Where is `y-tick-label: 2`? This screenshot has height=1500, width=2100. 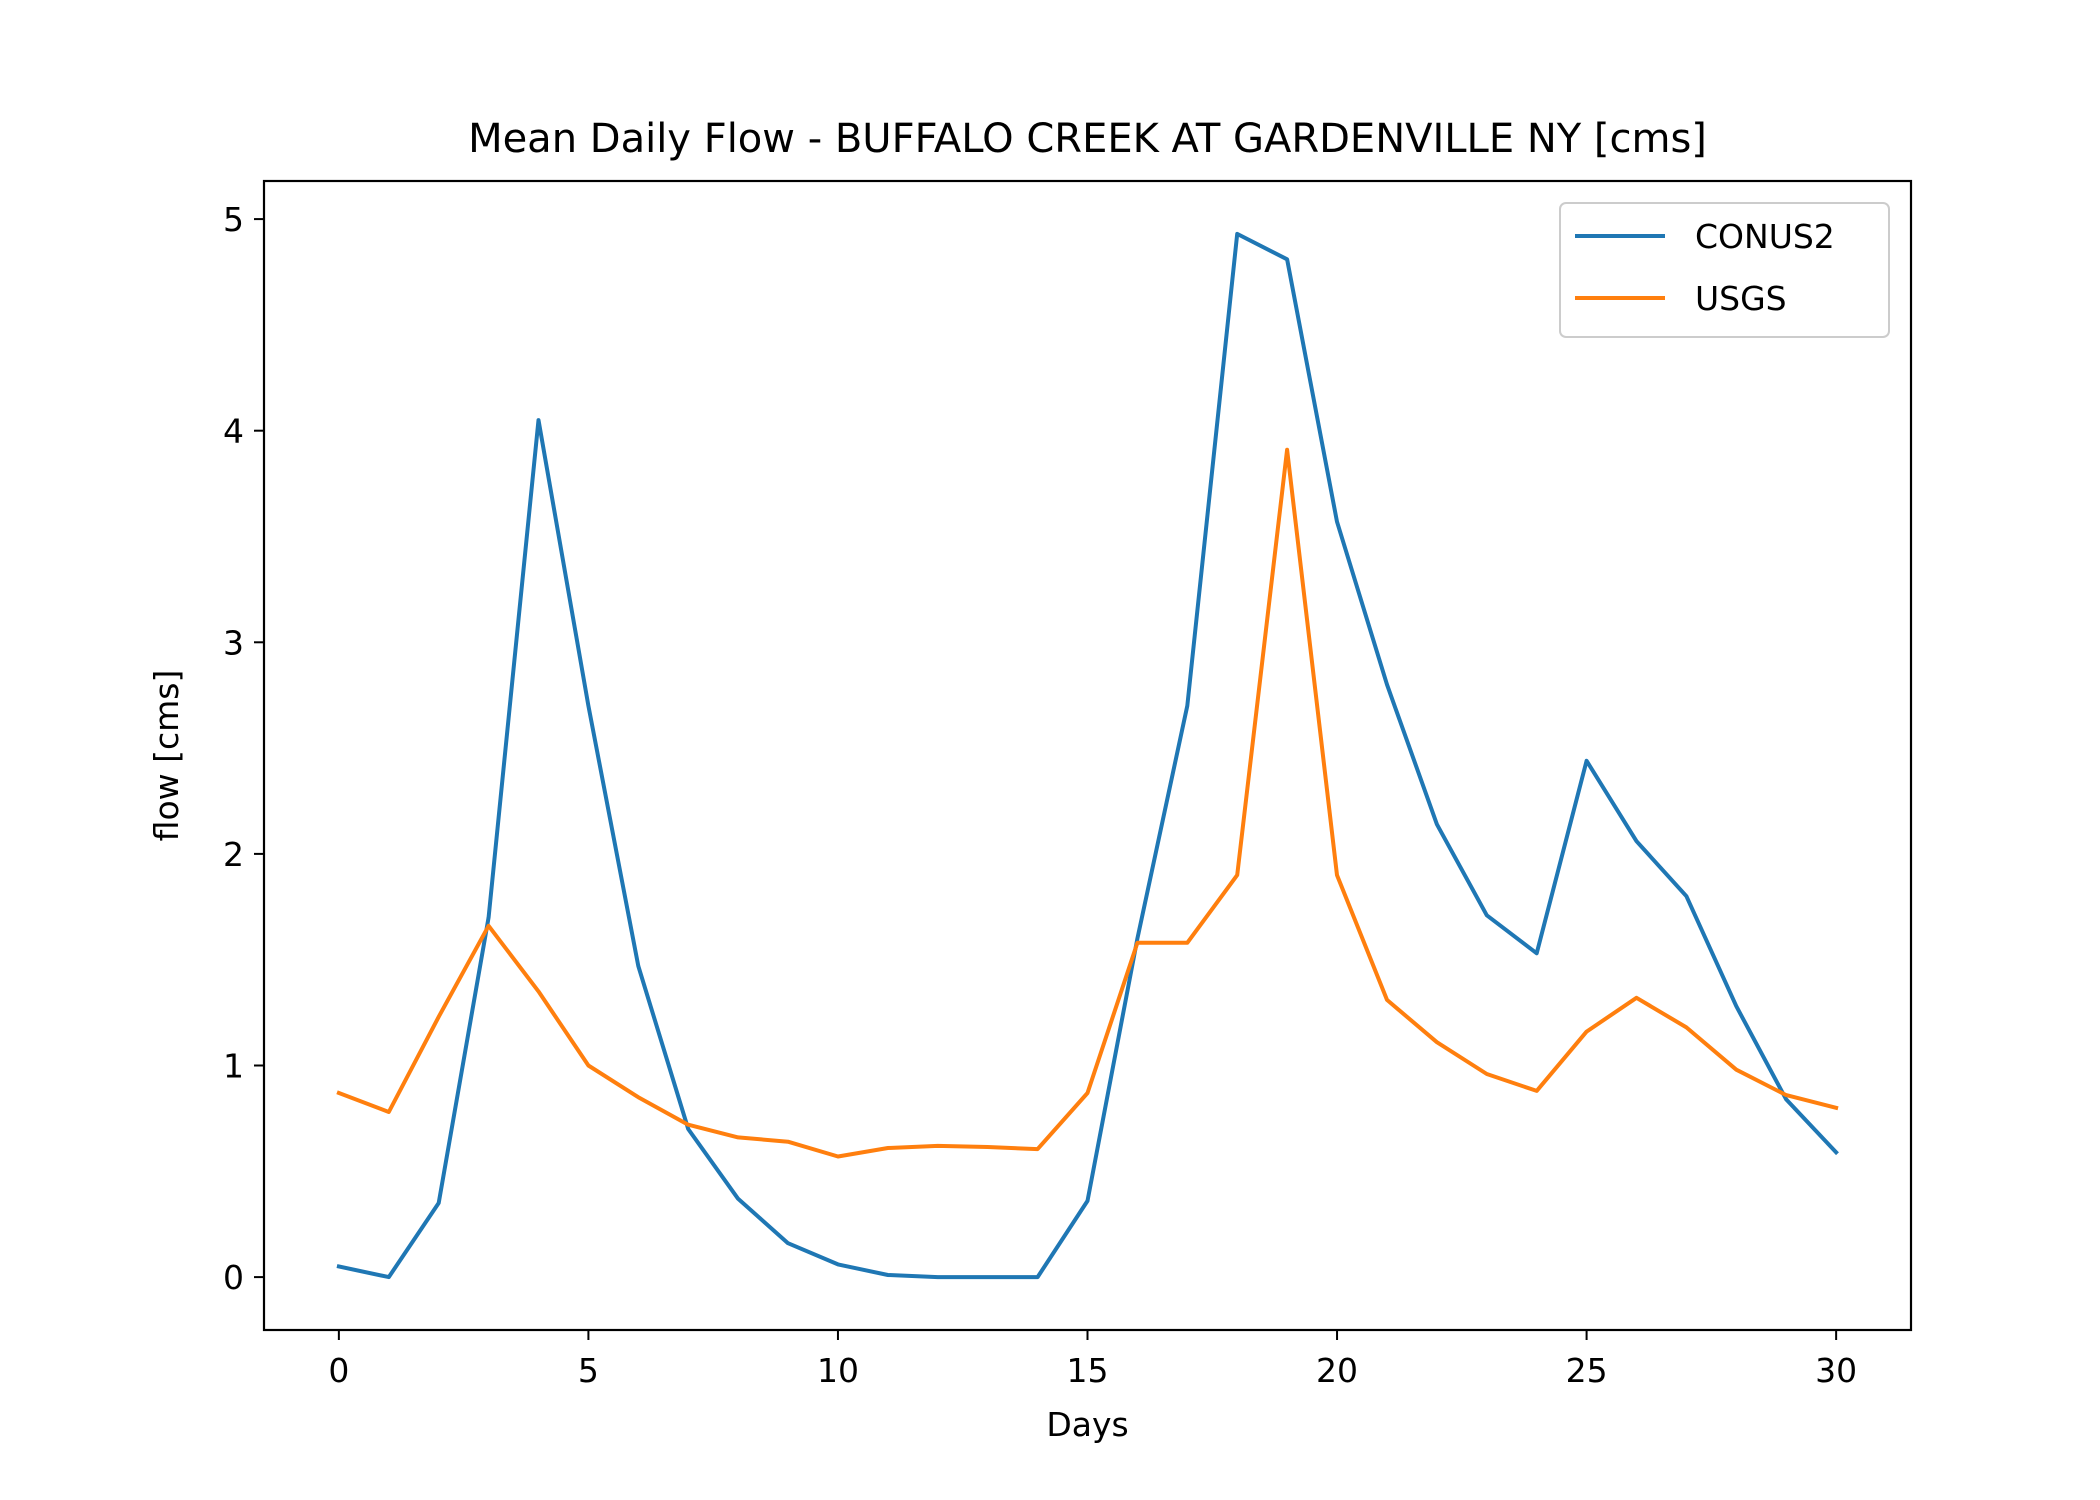
y-tick-label: 2 is located at coordinates (233, 854).